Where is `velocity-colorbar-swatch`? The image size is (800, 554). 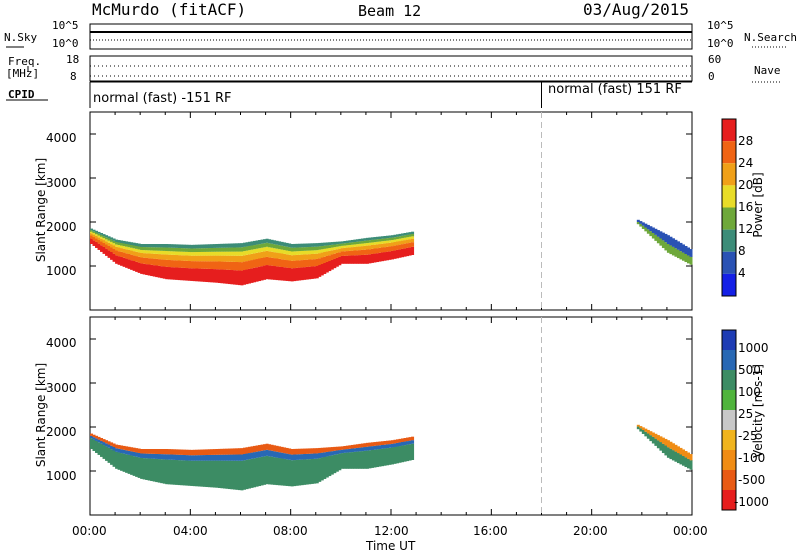 velocity-colorbar-swatch is located at coordinates (729, 440).